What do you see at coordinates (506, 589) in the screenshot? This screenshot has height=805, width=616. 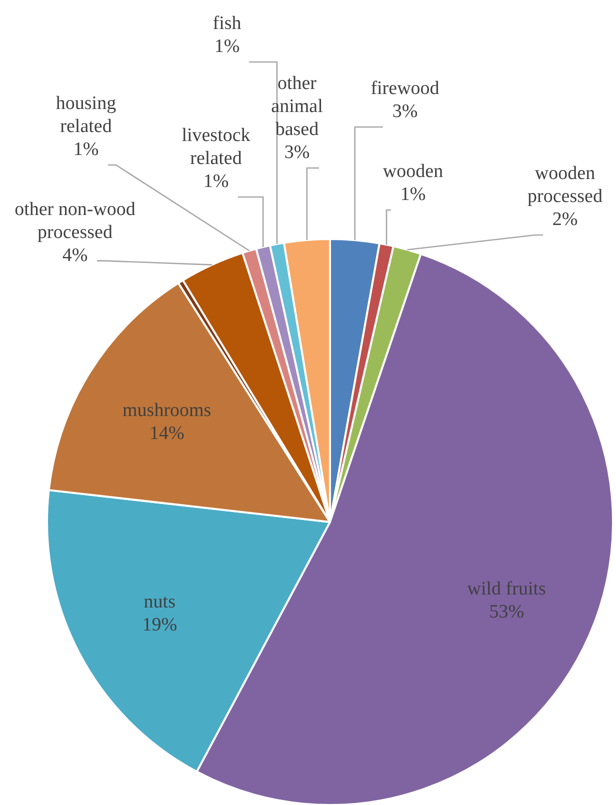 I see `slice-label: wild fruits` at bounding box center [506, 589].